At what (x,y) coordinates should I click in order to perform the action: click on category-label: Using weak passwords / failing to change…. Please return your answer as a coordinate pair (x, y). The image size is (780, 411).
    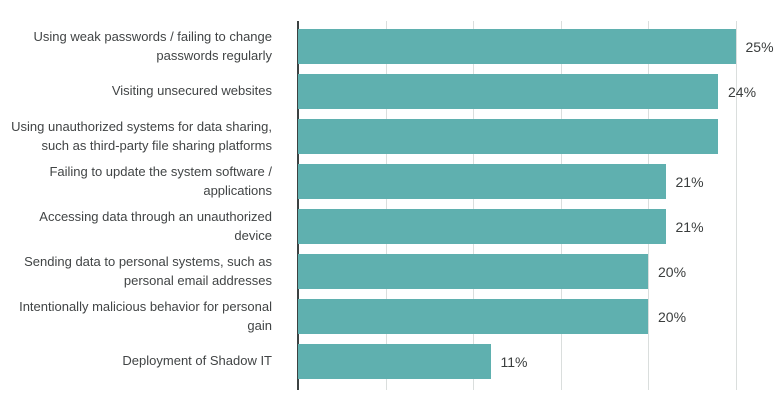
    Looking at the image, I should click on (152, 46).